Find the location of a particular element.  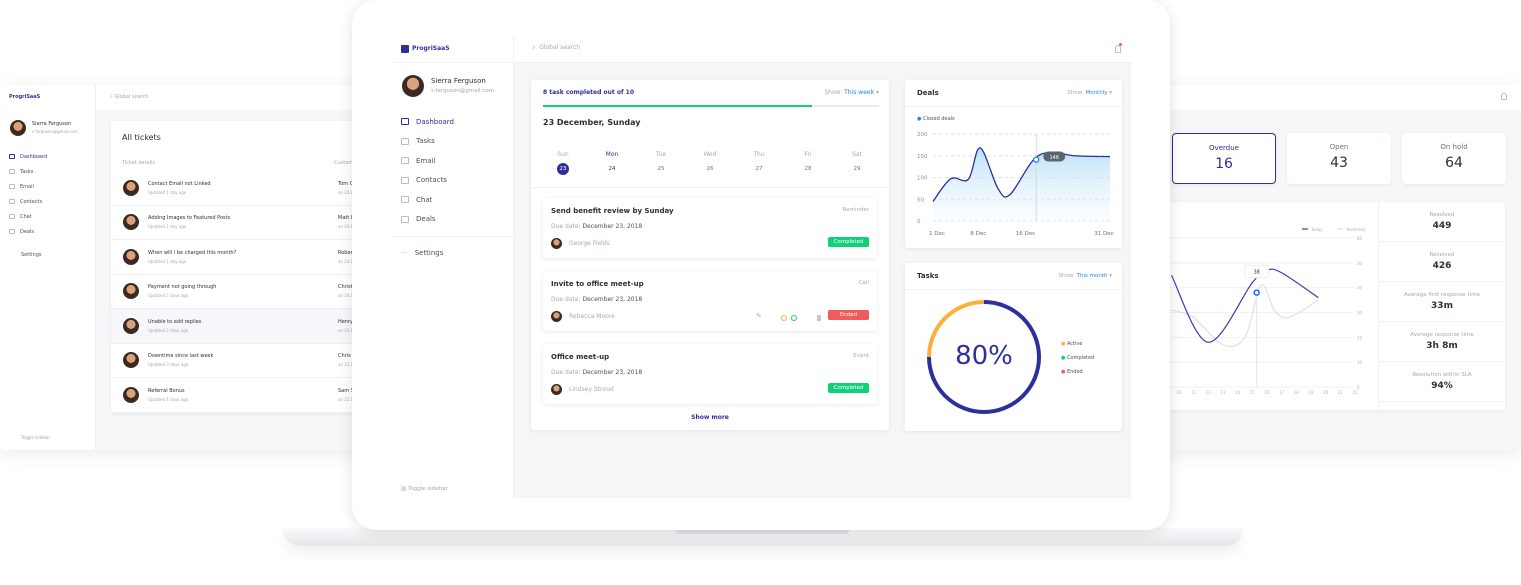

top-bar: ⌕ Global search is located at coordinates (822, 50).